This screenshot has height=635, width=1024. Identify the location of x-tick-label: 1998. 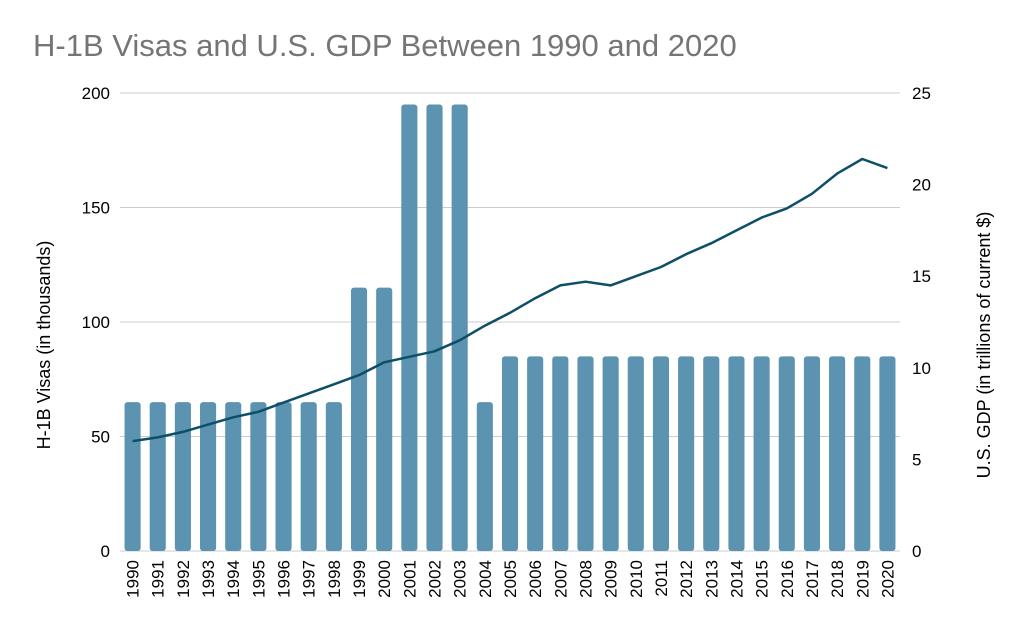
(334, 579).